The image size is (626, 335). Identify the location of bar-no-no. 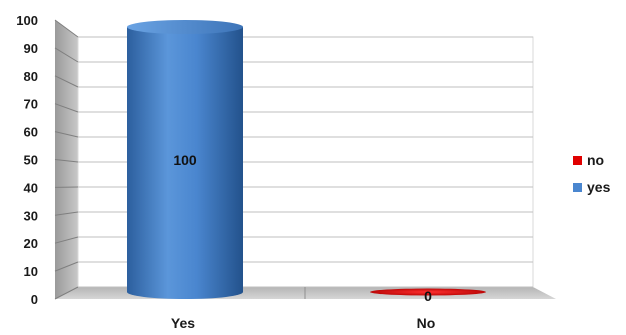
(428, 292).